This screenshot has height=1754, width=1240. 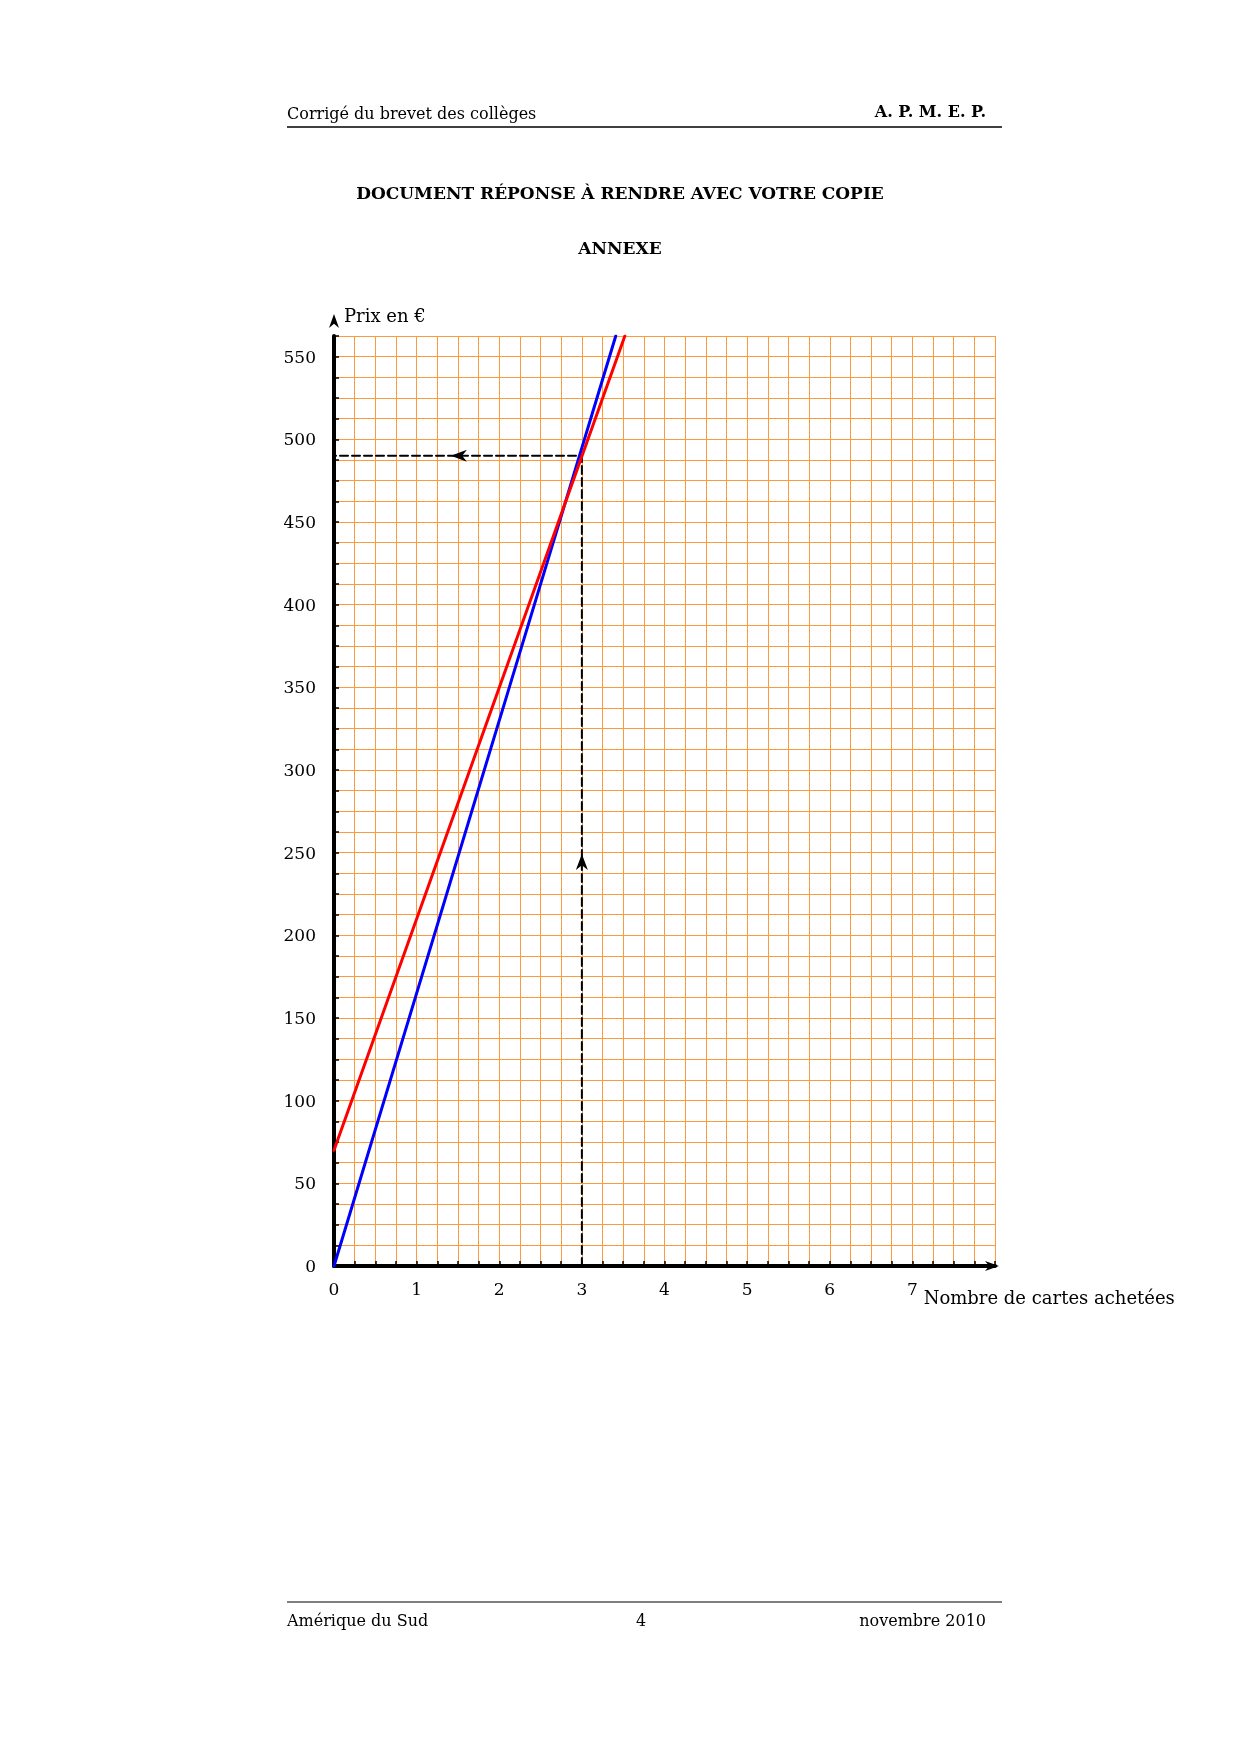 What do you see at coordinates (619, 247) in the screenshot?
I see `chart-subtitle: ANNEXE` at bounding box center [619, 247].